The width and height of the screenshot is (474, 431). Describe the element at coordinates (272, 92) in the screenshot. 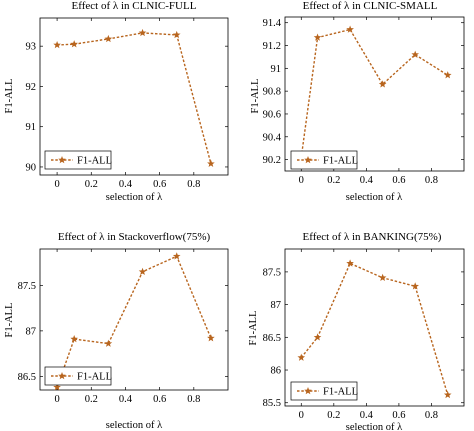

I see `y-tick-label: 90.8` at that location.